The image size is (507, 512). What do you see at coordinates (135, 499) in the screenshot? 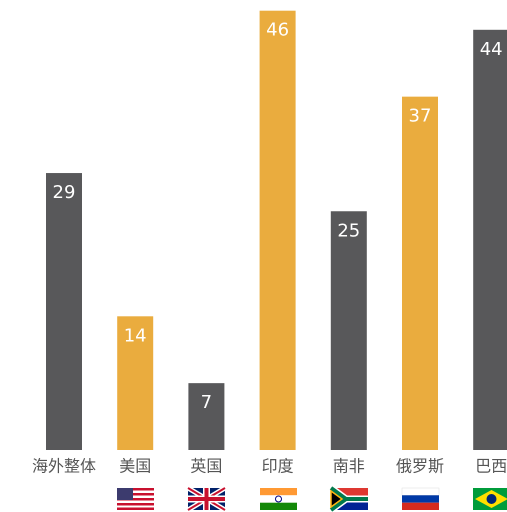
I see `flag-us` at bounding box center [135, 499].